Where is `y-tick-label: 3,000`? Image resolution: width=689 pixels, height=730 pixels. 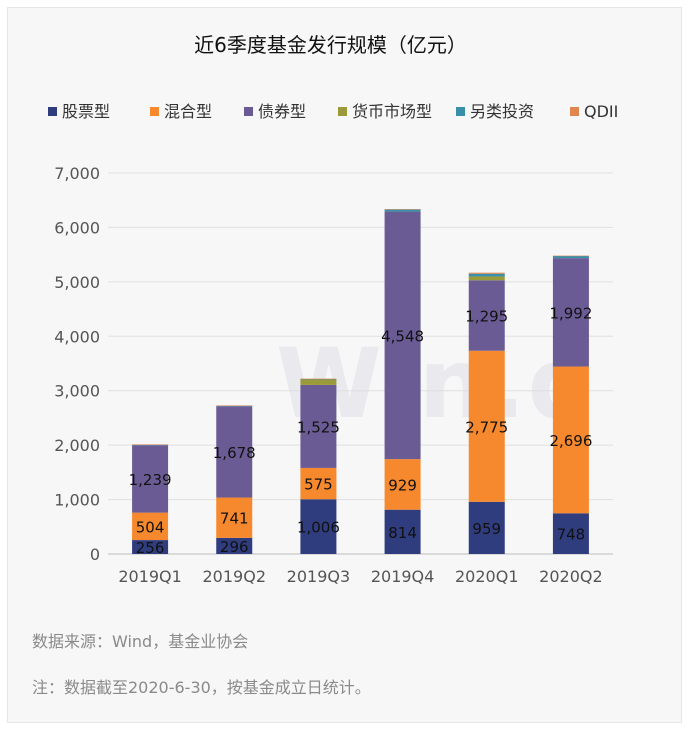
y-tick-label: 3,000 is located at coordinates (77, 391).